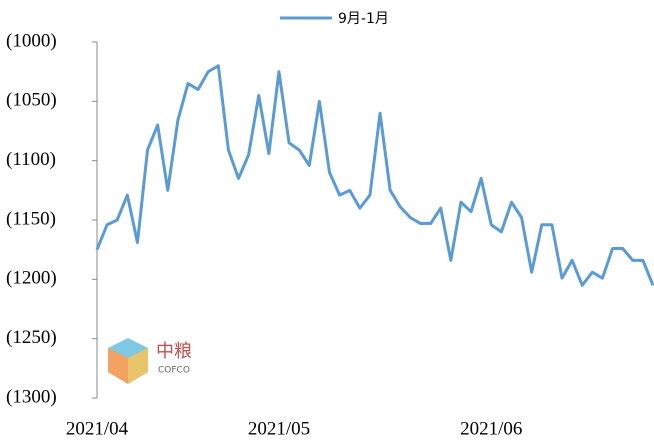  What do you see at coordinates (174, 351) in the screenshot?
I see `logo-brand: 中粮` at bounding box center [174, 351].